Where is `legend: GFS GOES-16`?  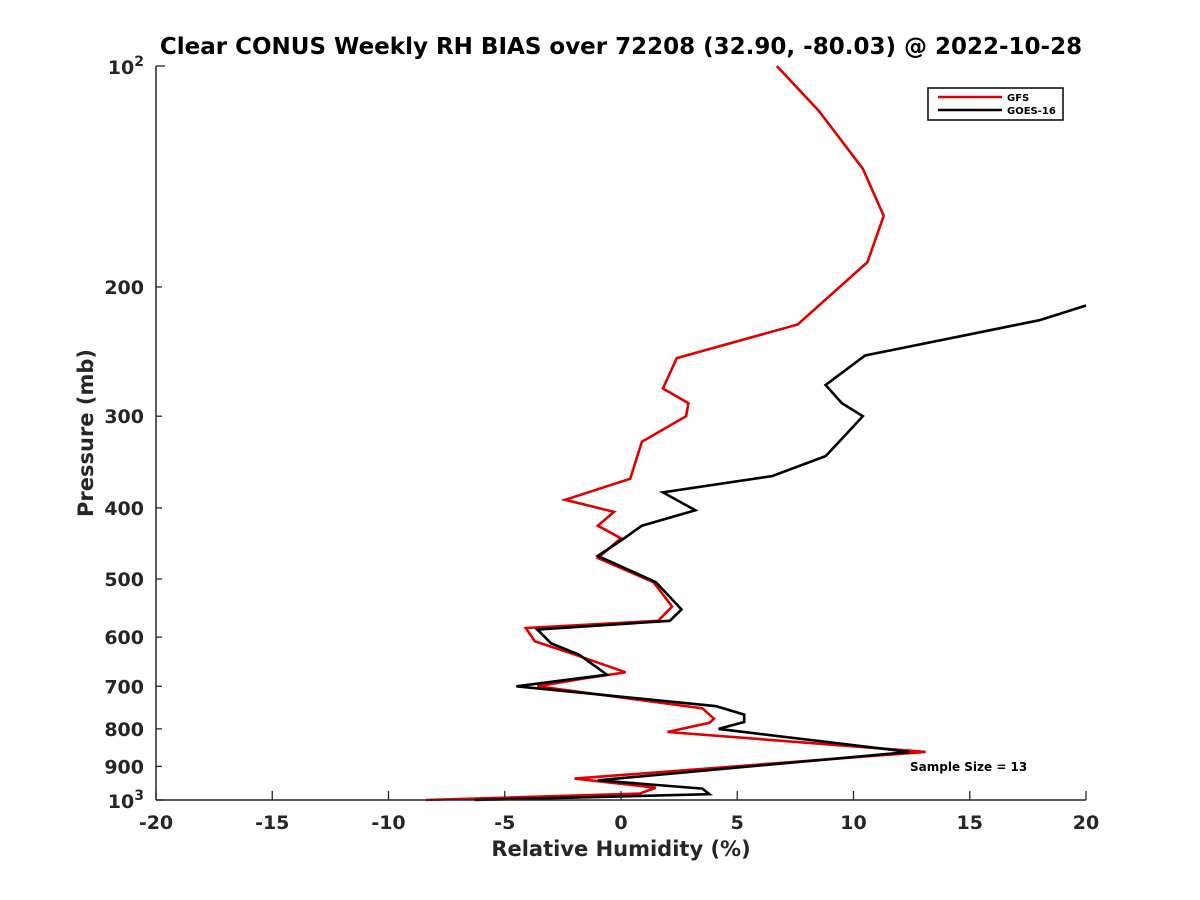 legend: GFS GOES-16 is located at coordinates (995, 104).